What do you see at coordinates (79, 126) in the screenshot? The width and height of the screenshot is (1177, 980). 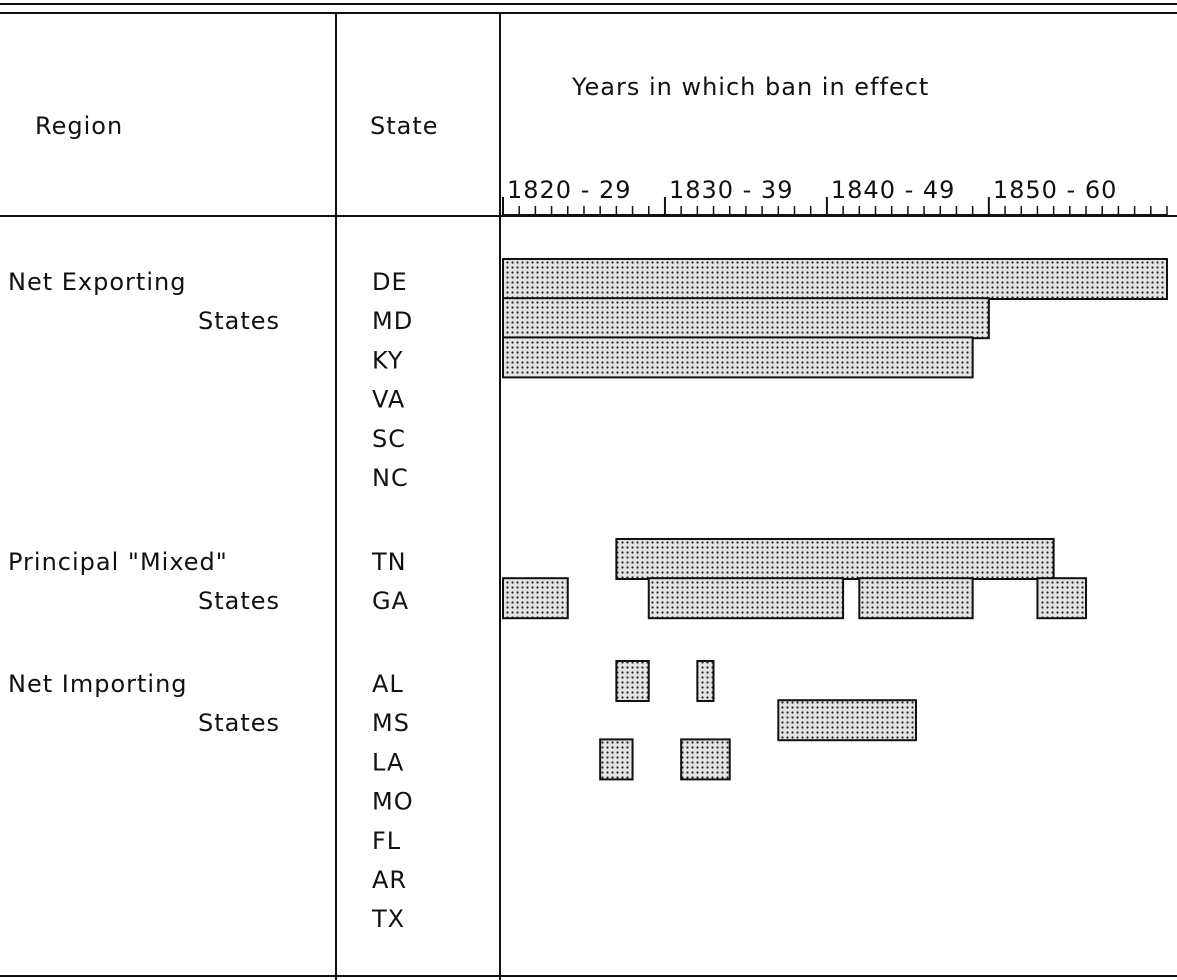 I see `header-region: Region` at bounding box center [79, 126].